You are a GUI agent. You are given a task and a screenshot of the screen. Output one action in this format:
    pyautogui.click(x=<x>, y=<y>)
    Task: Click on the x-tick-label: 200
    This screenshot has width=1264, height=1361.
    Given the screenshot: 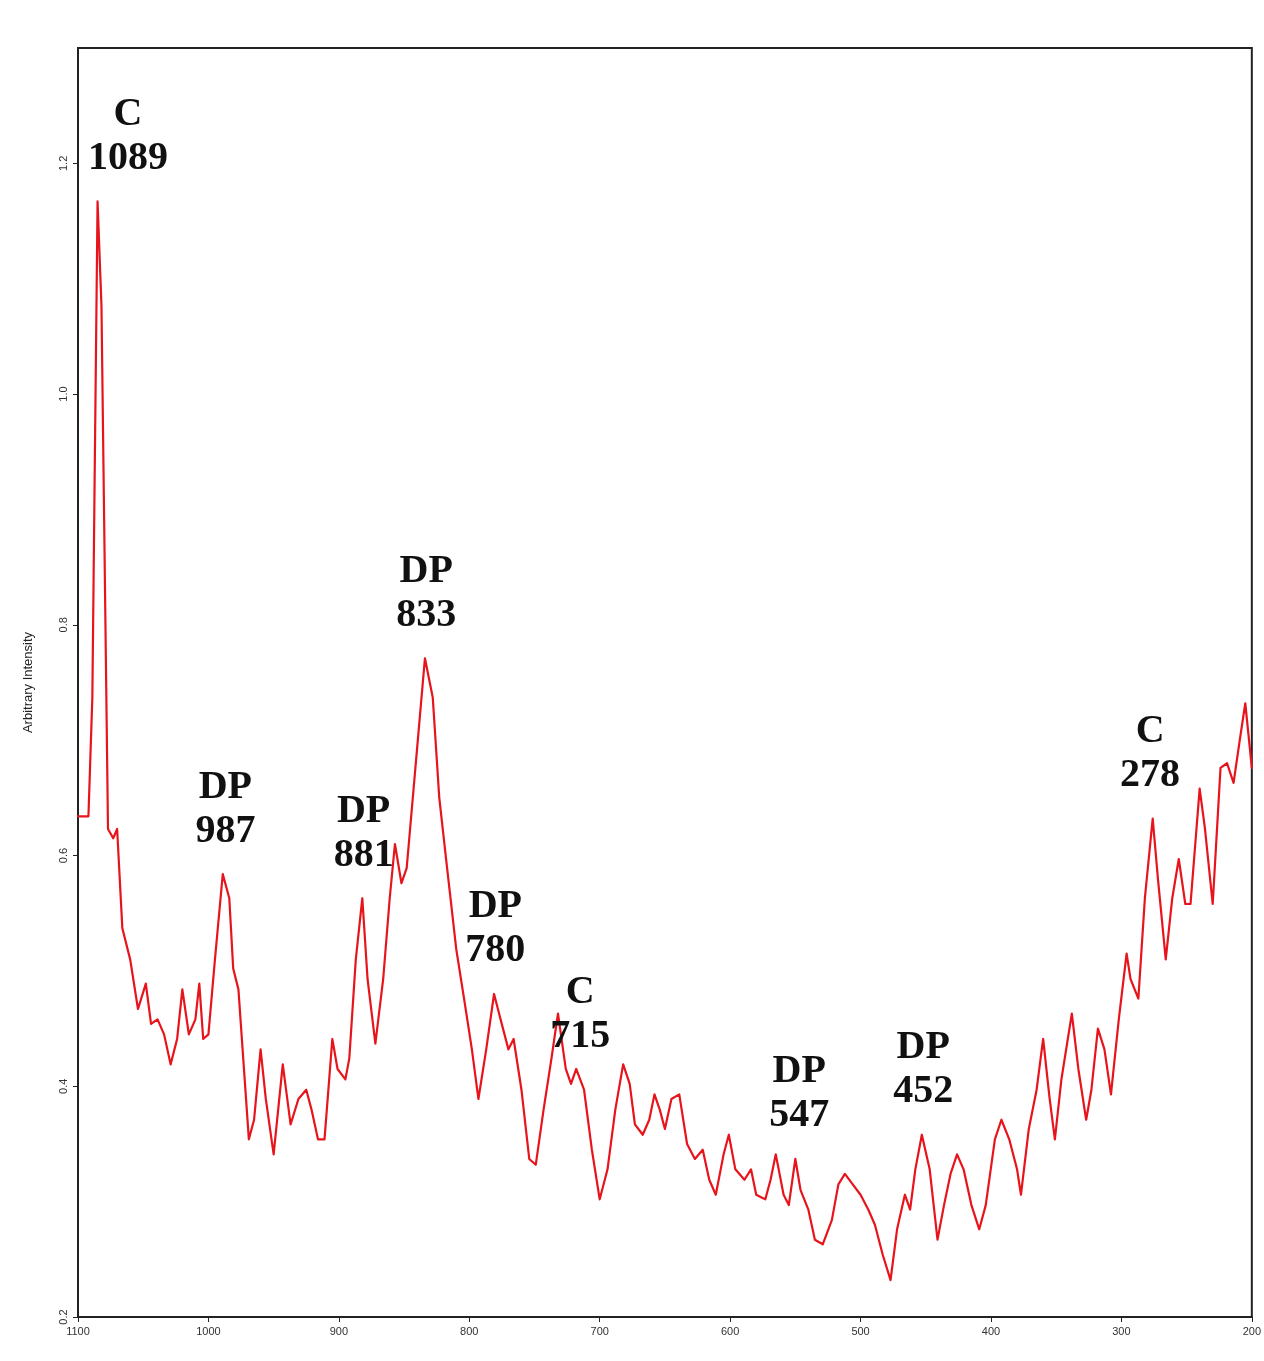 What is the action you would take?
    pyautogui.click(x=1251, y=1330)
    